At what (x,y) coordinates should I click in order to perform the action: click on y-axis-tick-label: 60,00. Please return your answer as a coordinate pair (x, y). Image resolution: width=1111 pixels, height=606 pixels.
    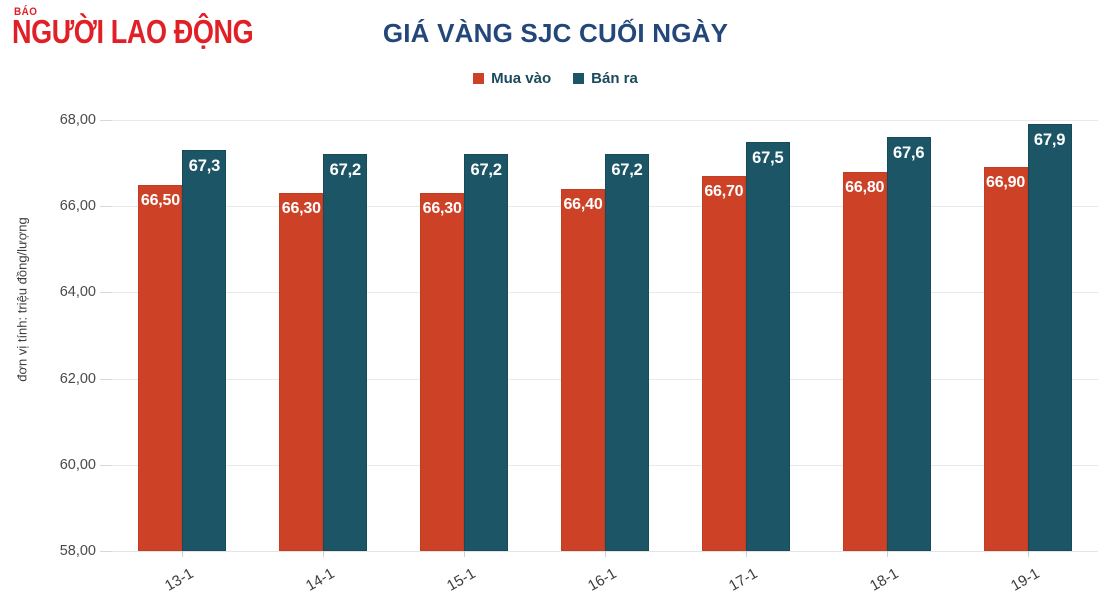
    Looking at the image, I should click on (77, 464).